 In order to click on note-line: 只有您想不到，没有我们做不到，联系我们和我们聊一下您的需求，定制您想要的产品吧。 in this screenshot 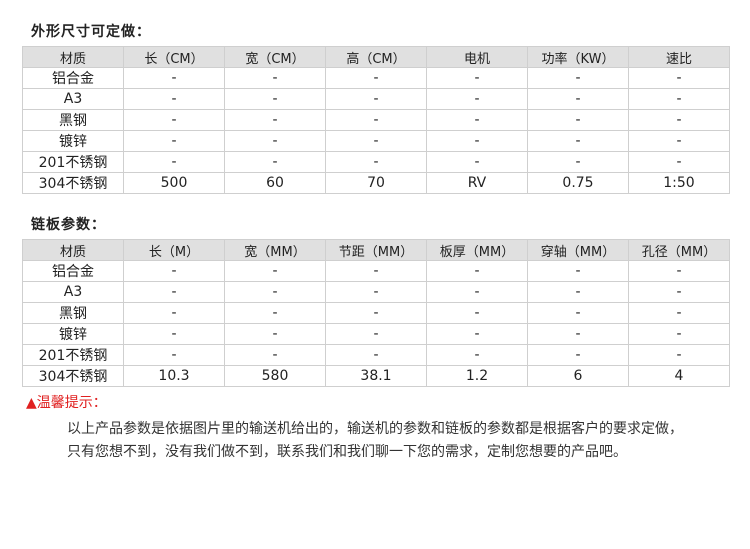, I will do `click(347, 452)`.